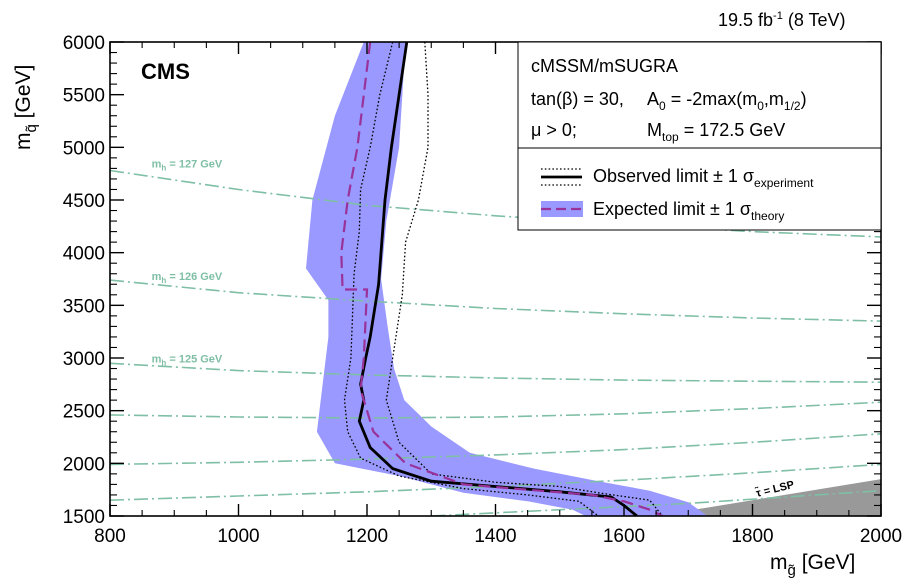 The image size is (909, 578). I want to click on y-tick-label: 1500, so click(84, 517).